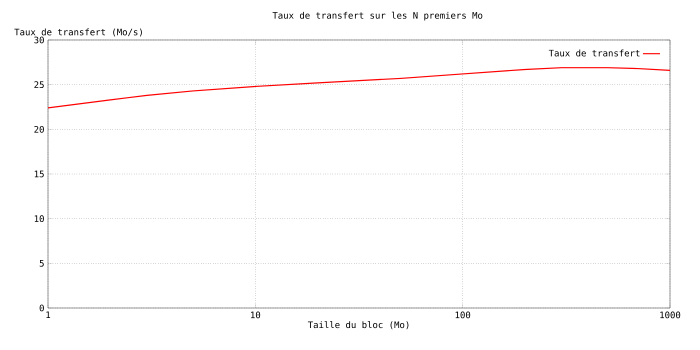  What do you see at coordinates (670, 315) in the screenshot?
I see `x-tick-label: 1000` at bounding box center [670, 315].